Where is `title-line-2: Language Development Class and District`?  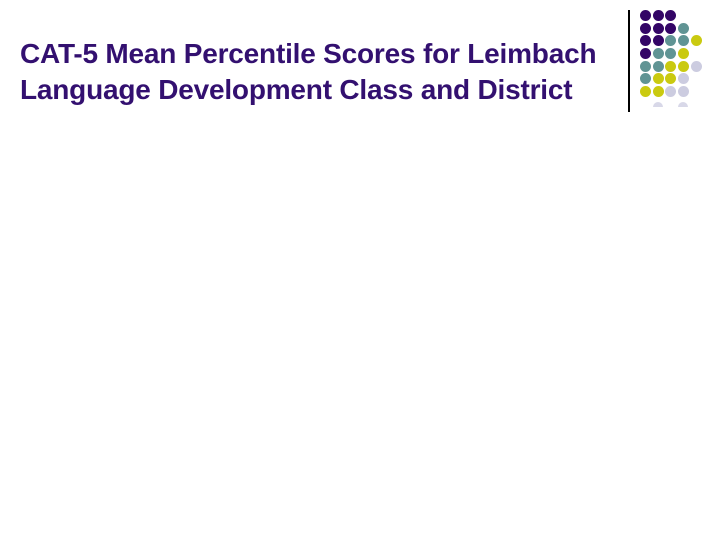
title-line-2: Language Development Class and District is located at coordinates (296, 89).